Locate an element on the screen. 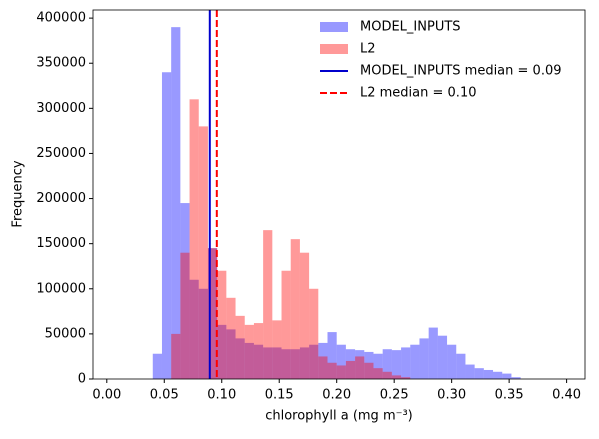  y-tick-label: 100000 is located at coordinates (61, 288).